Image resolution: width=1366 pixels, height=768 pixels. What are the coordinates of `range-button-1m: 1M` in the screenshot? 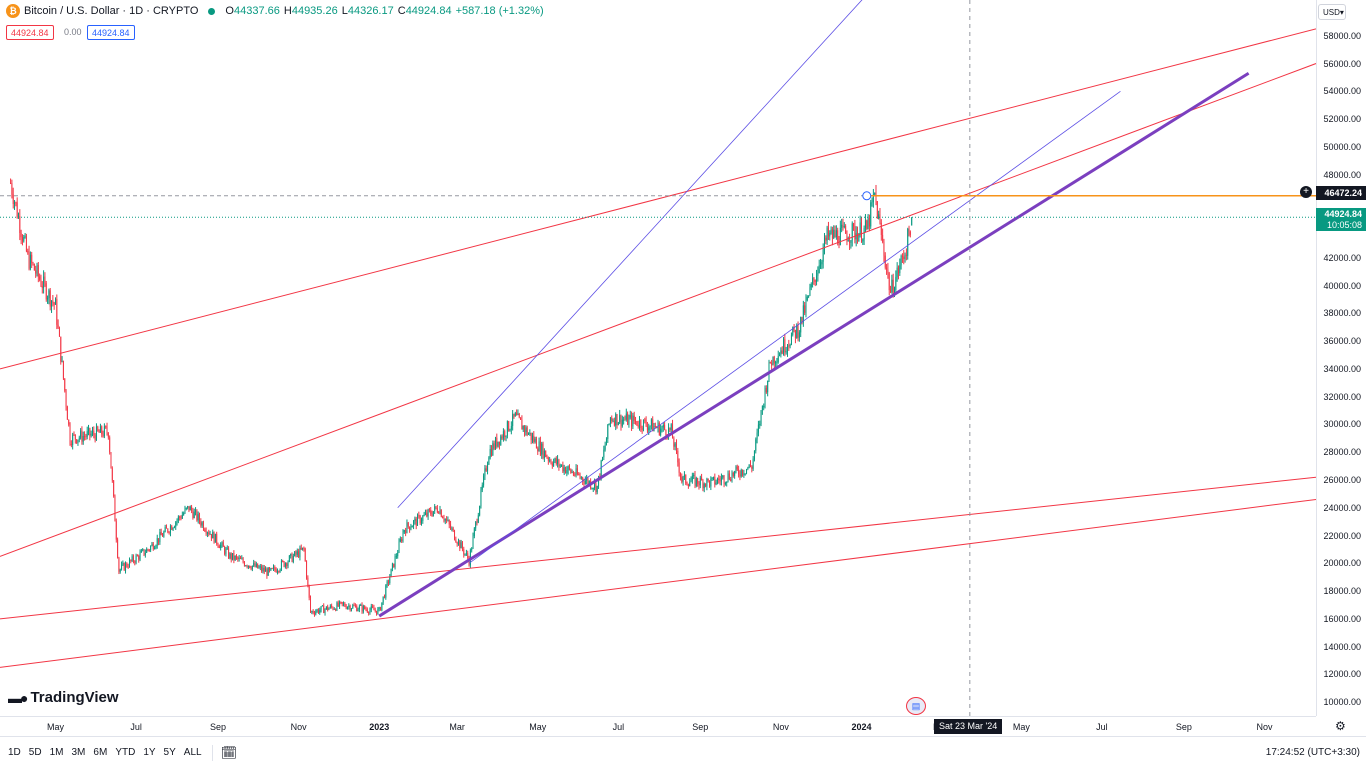 It's located at (56, 752).